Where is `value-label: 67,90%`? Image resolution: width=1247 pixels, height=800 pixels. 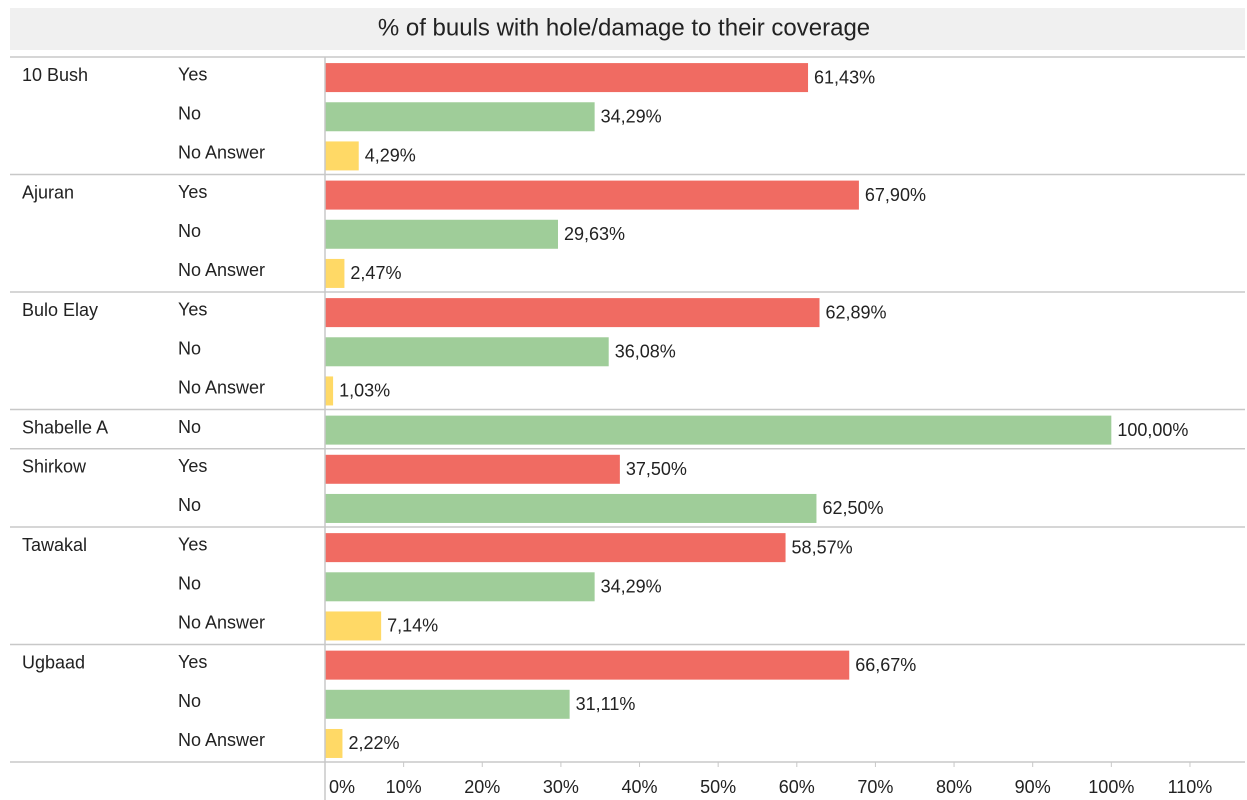 value-label: 67,90% is located at coordinates (895, 195).